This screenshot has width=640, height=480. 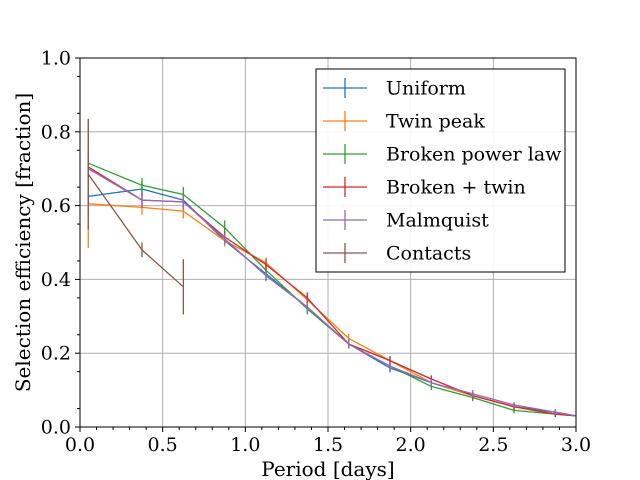 I want to click on y-tick-label: 0.6, so click(x=56, y=206).